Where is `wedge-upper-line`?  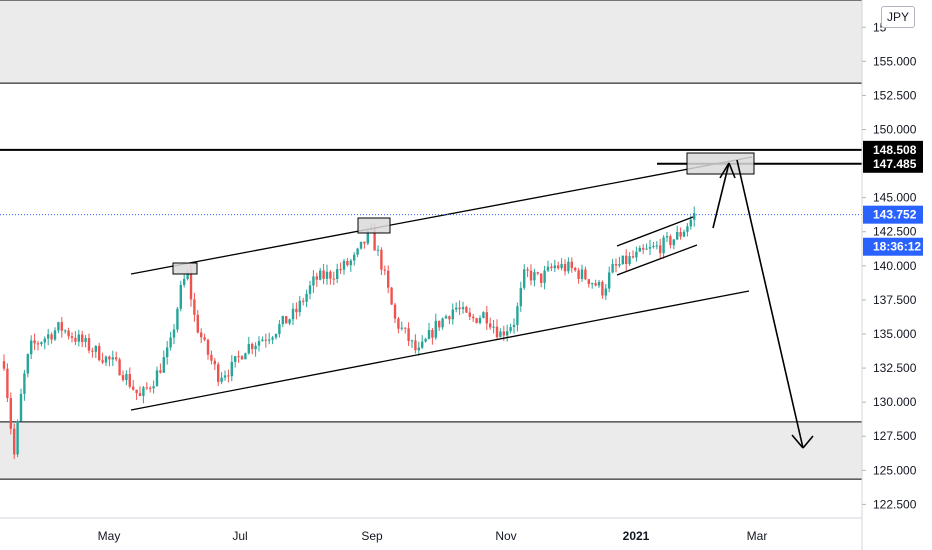 wedge-upper-line is located at coordinates (655, 231).